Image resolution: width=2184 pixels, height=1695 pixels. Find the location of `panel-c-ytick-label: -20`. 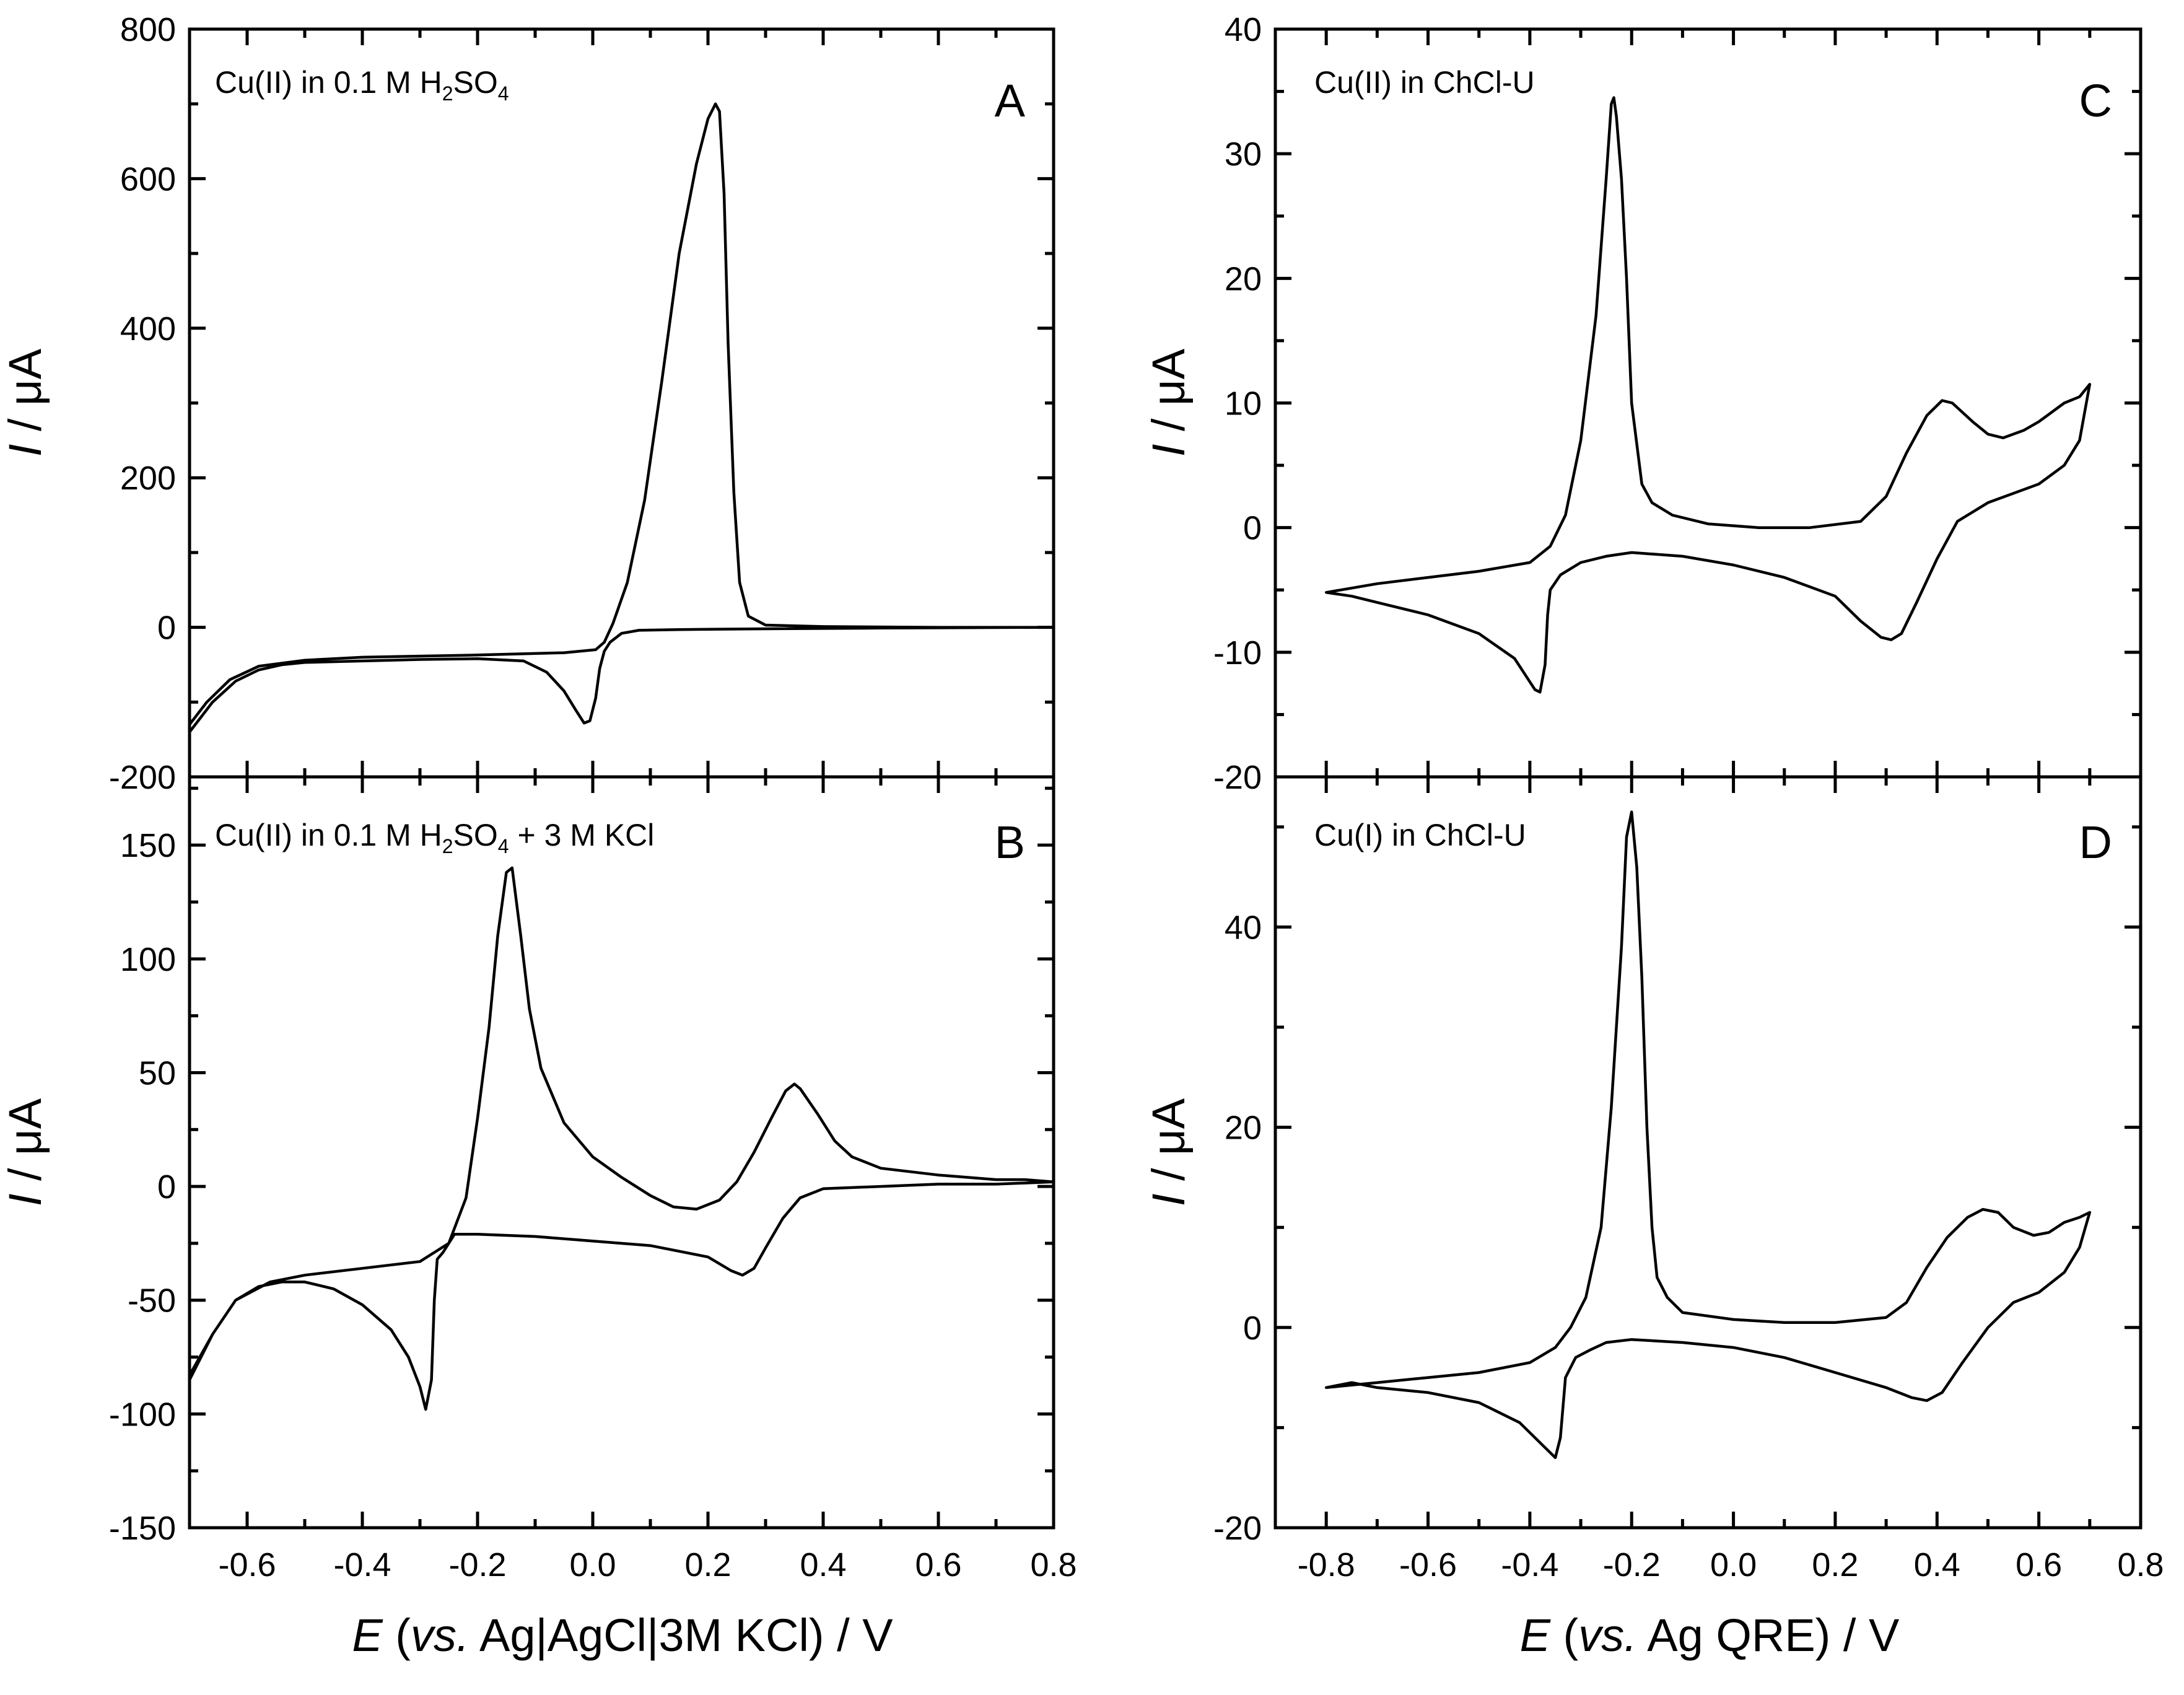

panel-c-ytick-label: -20 is located at coordinates (1237, 777).